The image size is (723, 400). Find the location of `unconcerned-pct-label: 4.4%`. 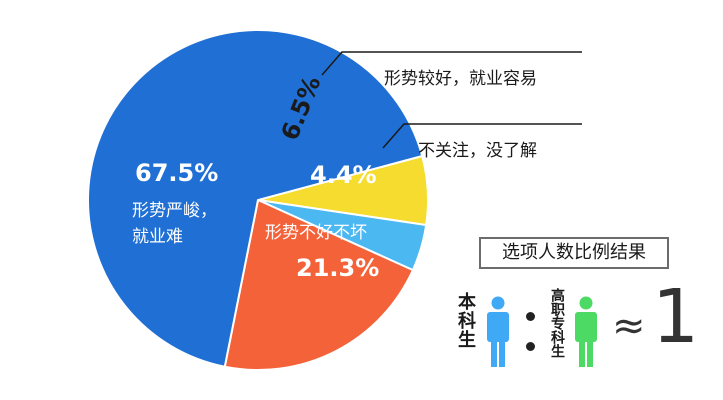

unconcerned-pct-label: 4.4% is located at coordinates (343, 175).